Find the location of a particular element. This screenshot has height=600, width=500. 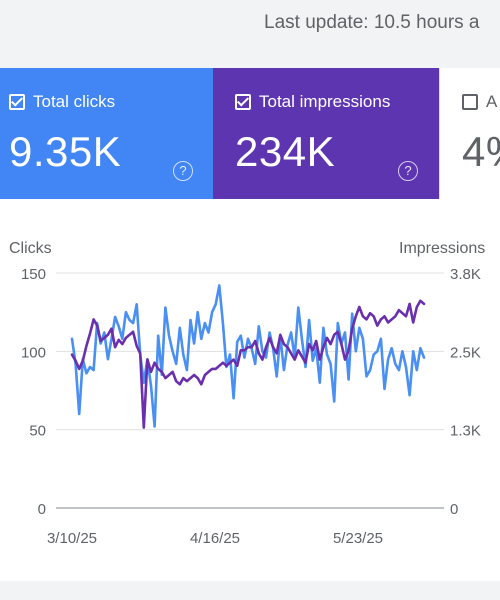

left-tick-label: 100 is located at coordinates (33, 352).